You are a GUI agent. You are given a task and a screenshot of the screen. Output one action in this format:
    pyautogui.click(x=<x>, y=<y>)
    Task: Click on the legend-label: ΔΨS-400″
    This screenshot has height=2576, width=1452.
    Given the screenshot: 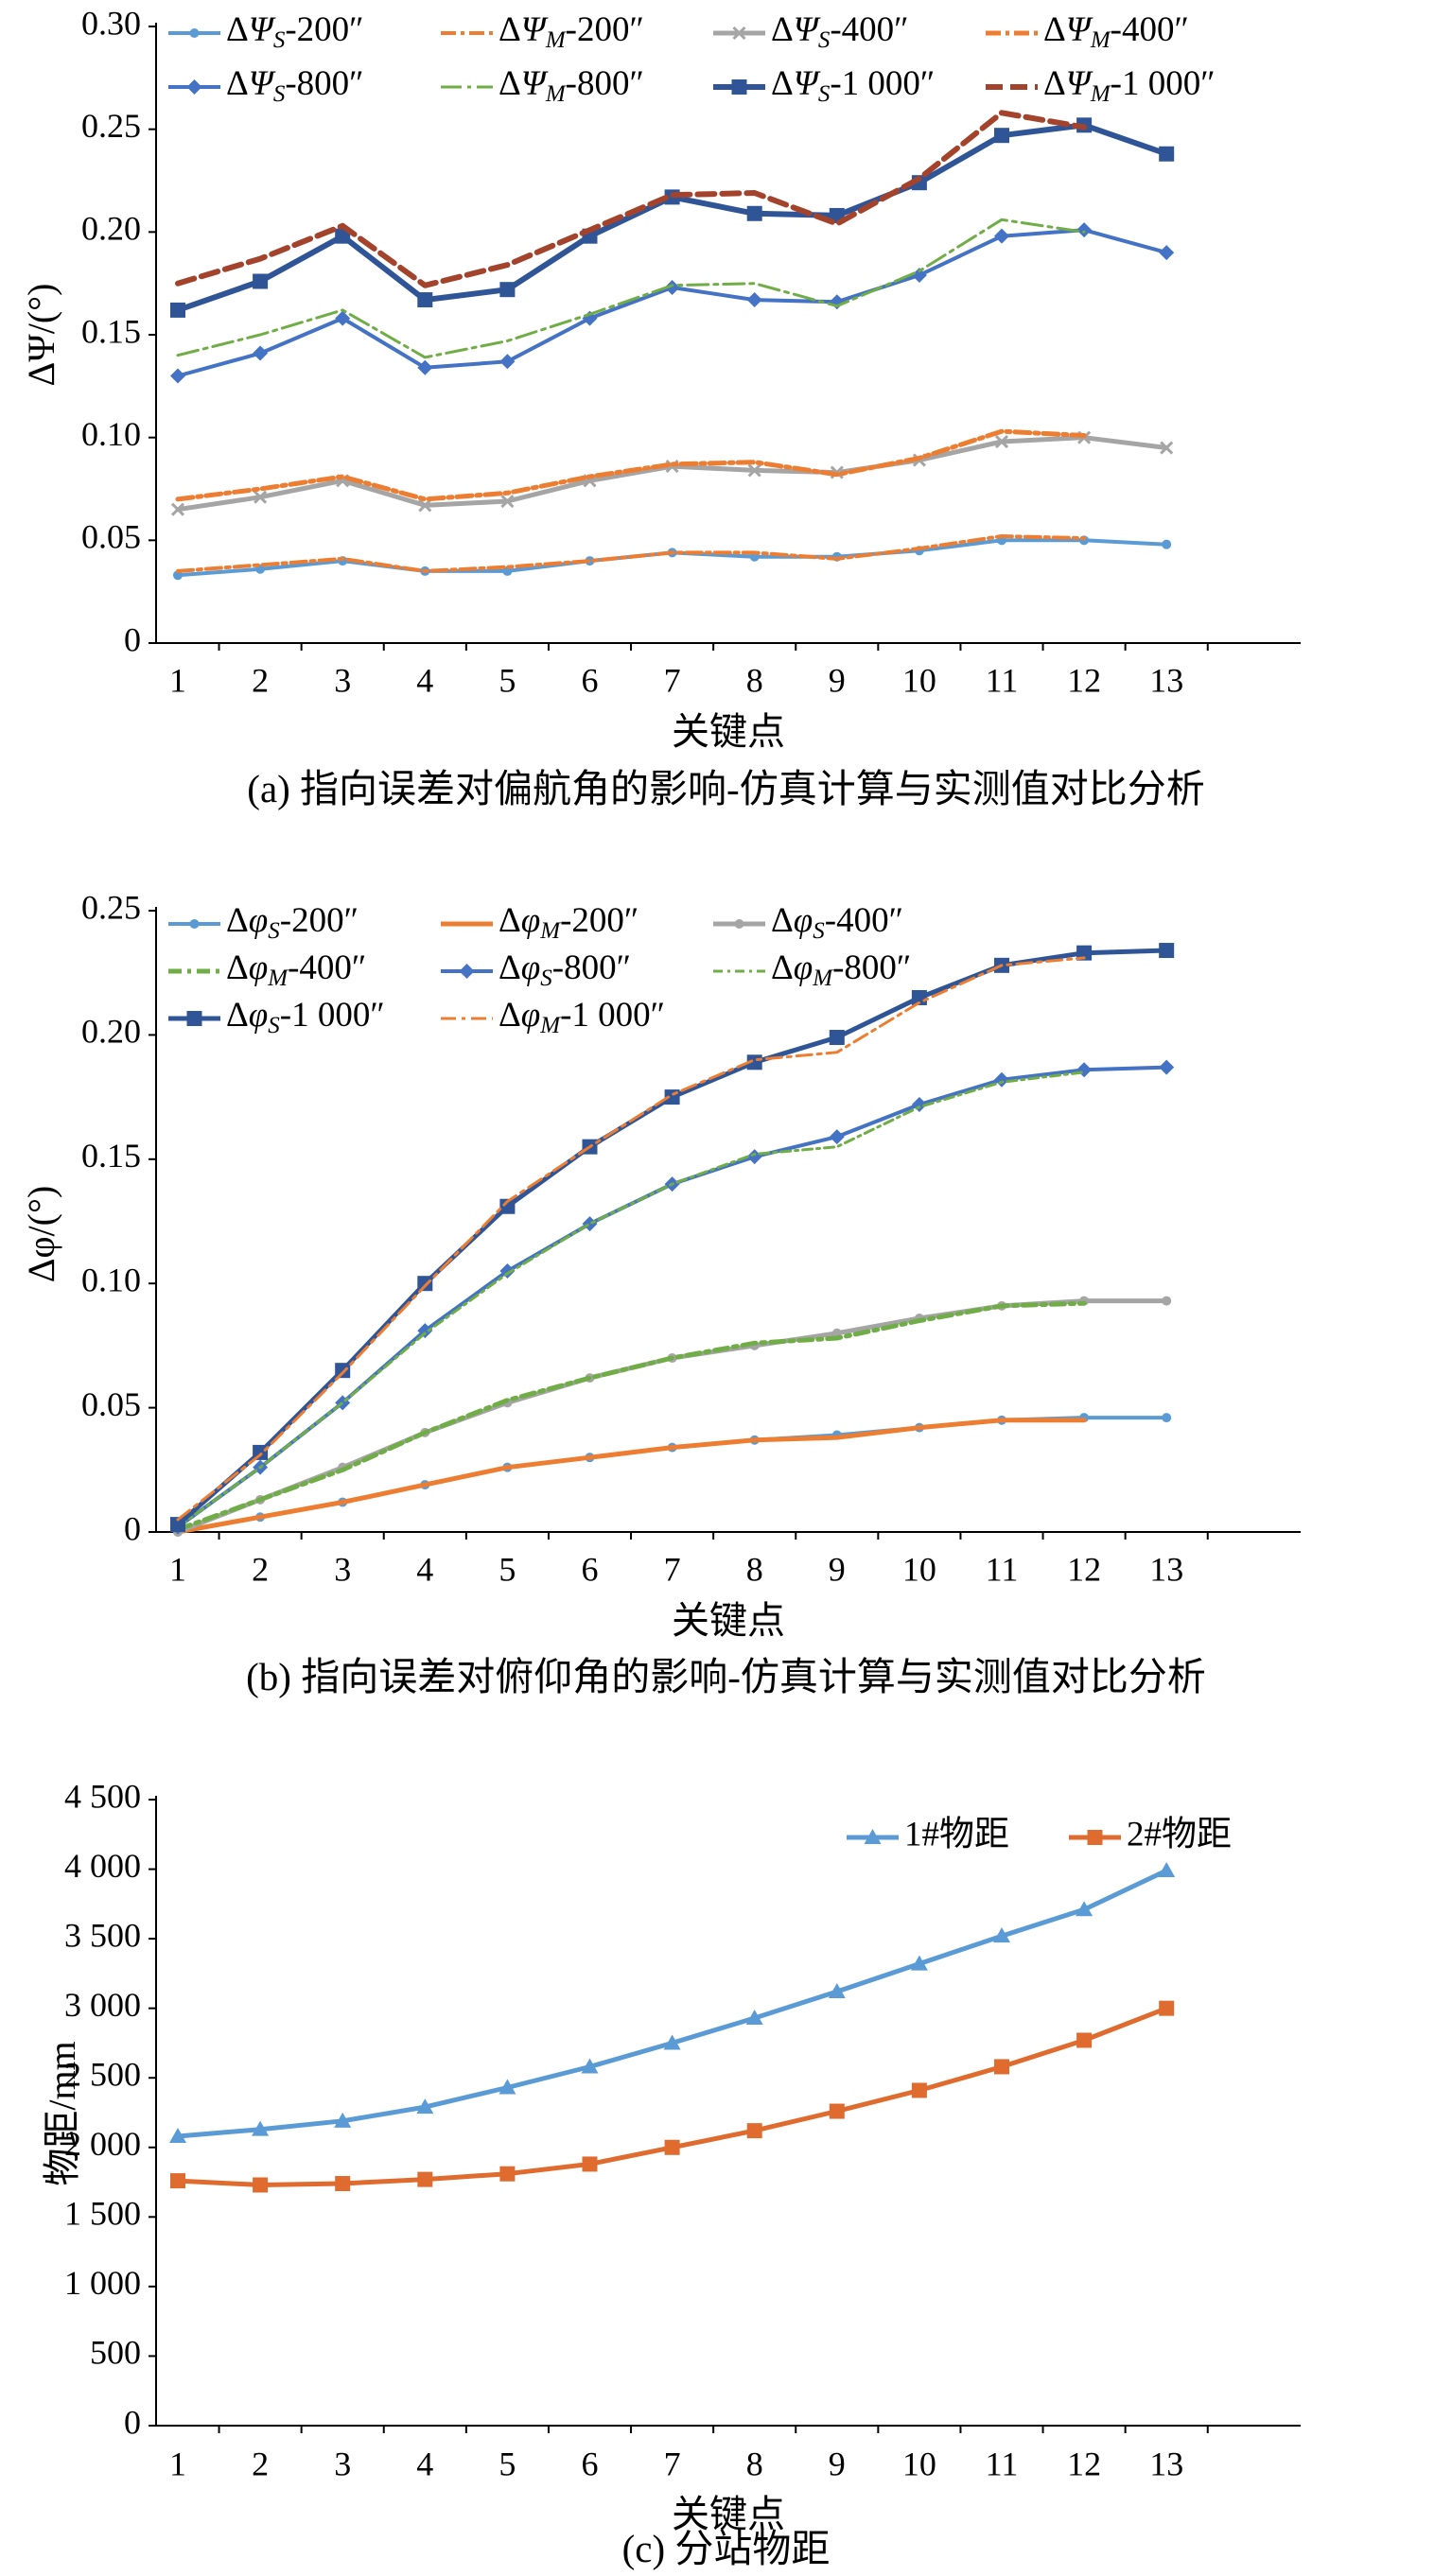 What is the action you would take?
    pyautogui.click(x=840, y=31)
    